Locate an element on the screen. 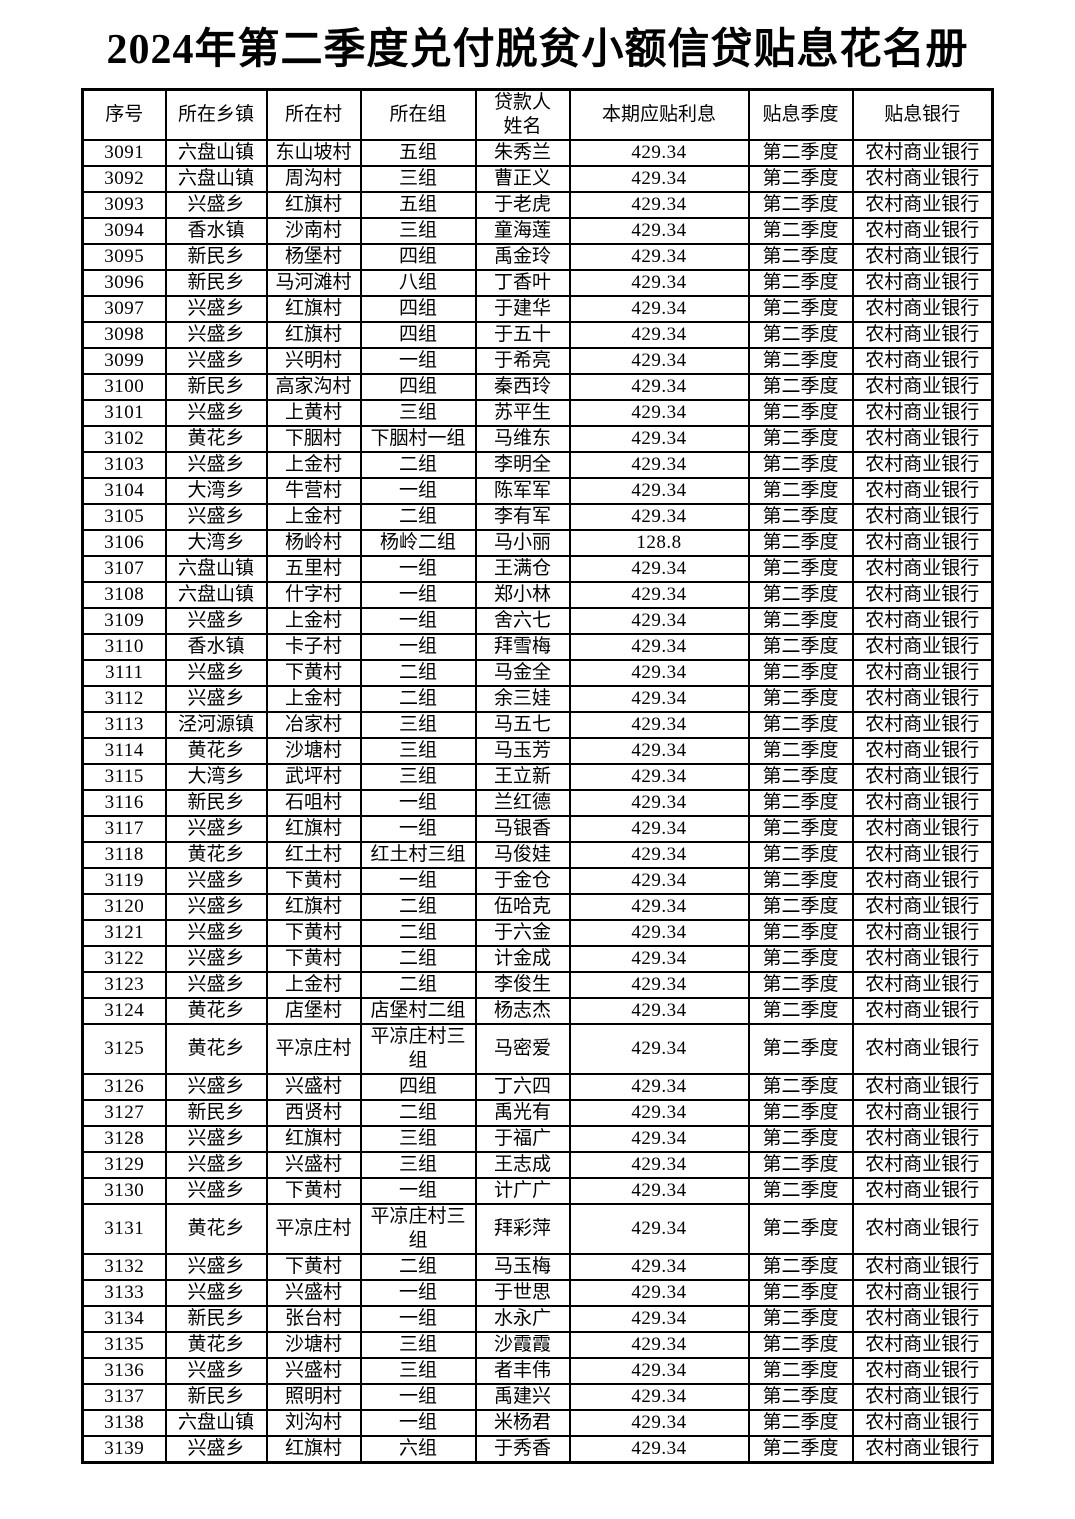 This screenshot has width=1075, height=1519. cell-serial: 3097 is located at coordinates (124, 309).